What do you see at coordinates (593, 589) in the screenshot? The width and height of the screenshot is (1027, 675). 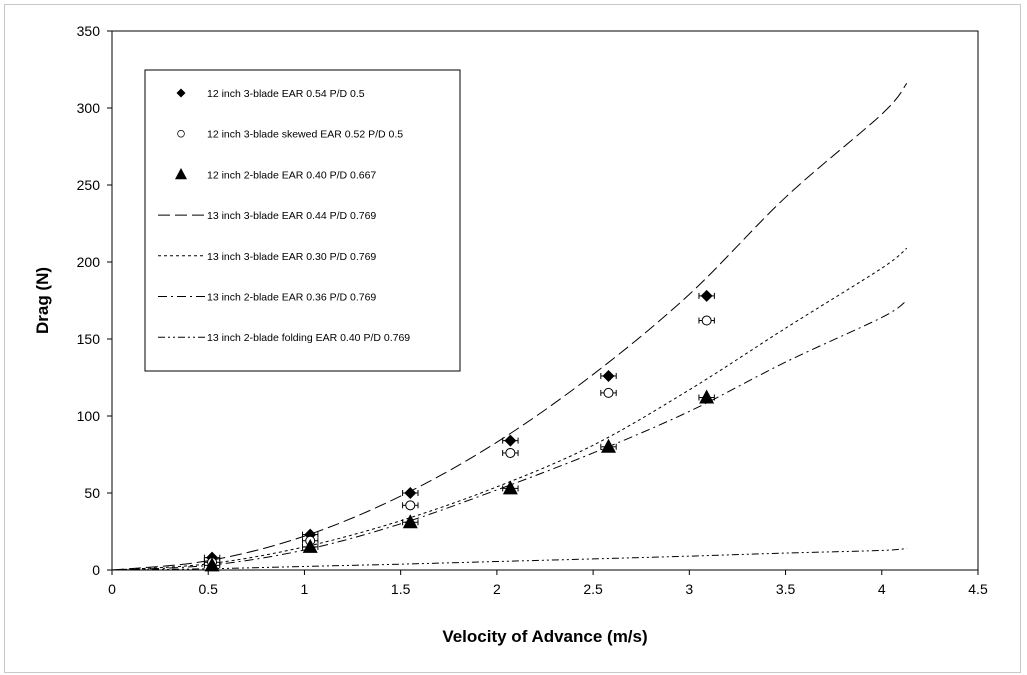 I see `x-tick-label: 2.5` at bounding box center [593, 589].